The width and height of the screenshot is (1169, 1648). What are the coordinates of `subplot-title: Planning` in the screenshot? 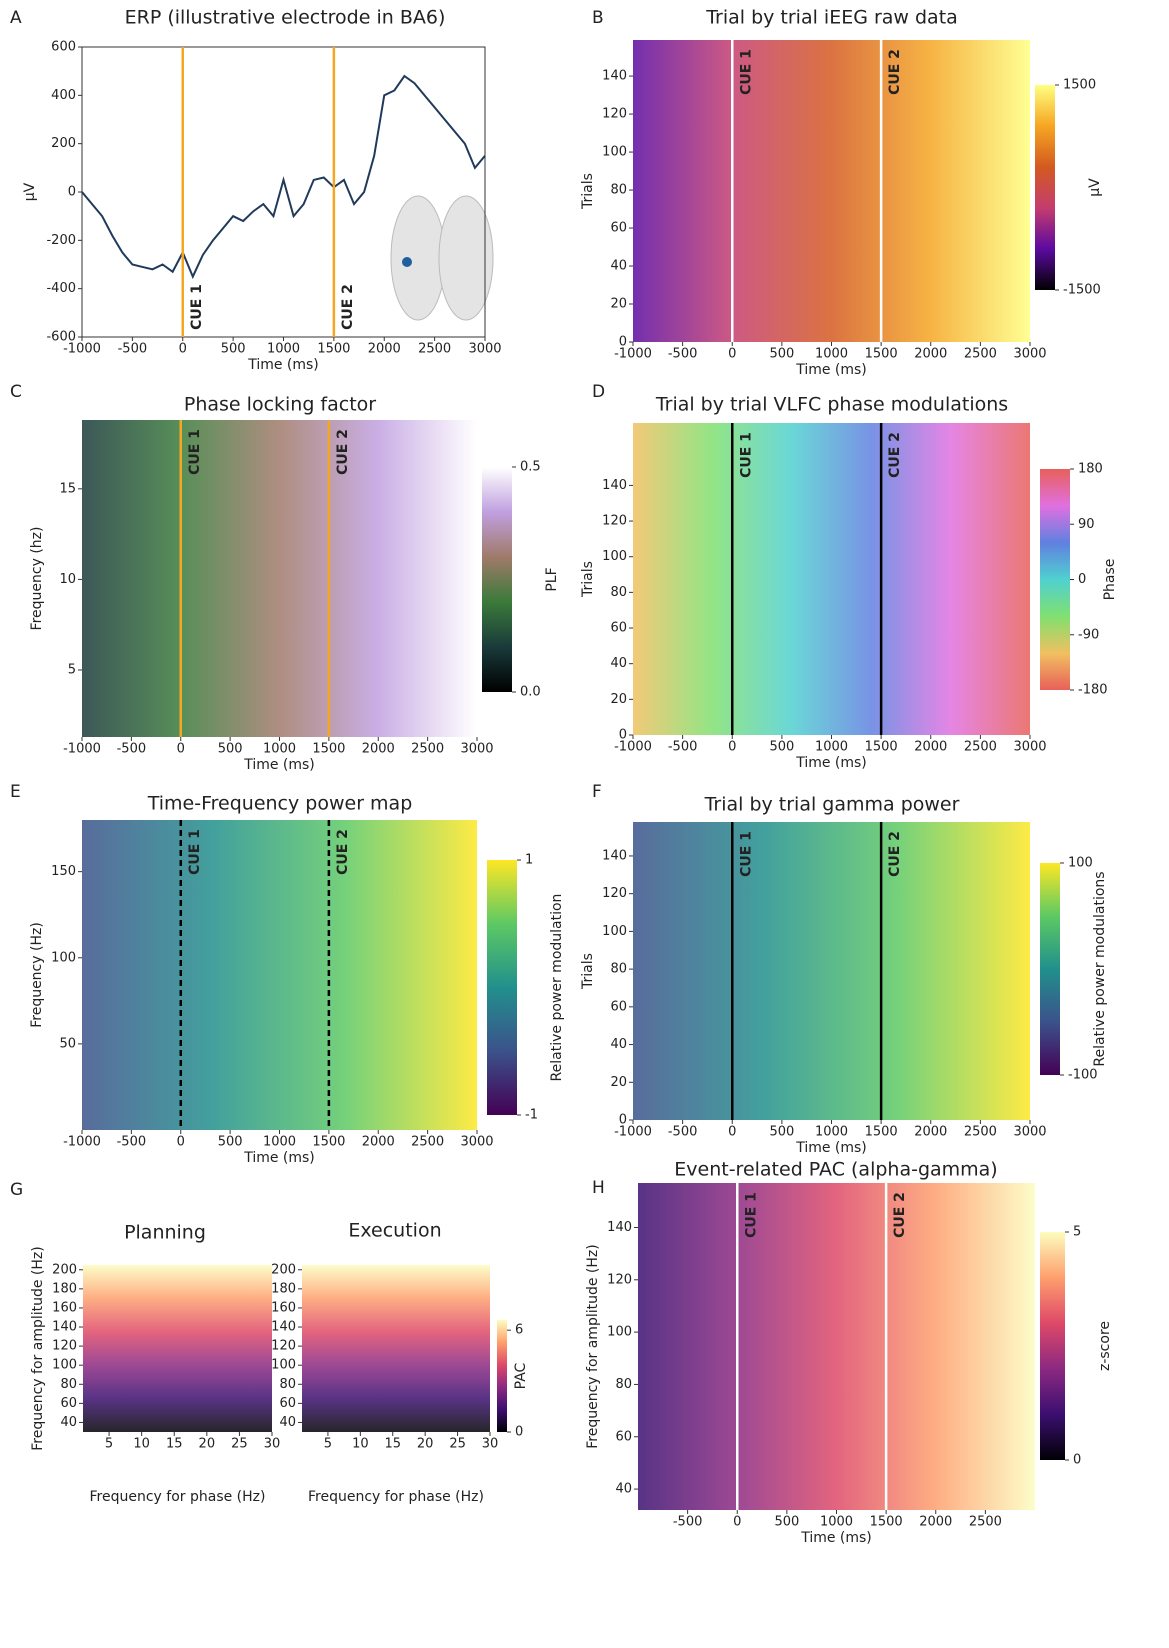 It's located at (165, 1233).